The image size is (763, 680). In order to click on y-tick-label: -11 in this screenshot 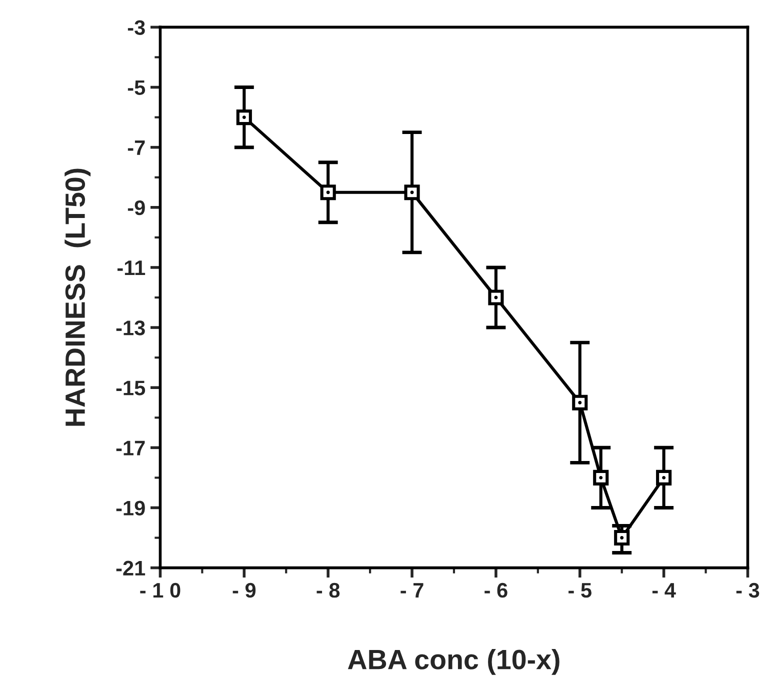, I will do `click(132, 268)`.